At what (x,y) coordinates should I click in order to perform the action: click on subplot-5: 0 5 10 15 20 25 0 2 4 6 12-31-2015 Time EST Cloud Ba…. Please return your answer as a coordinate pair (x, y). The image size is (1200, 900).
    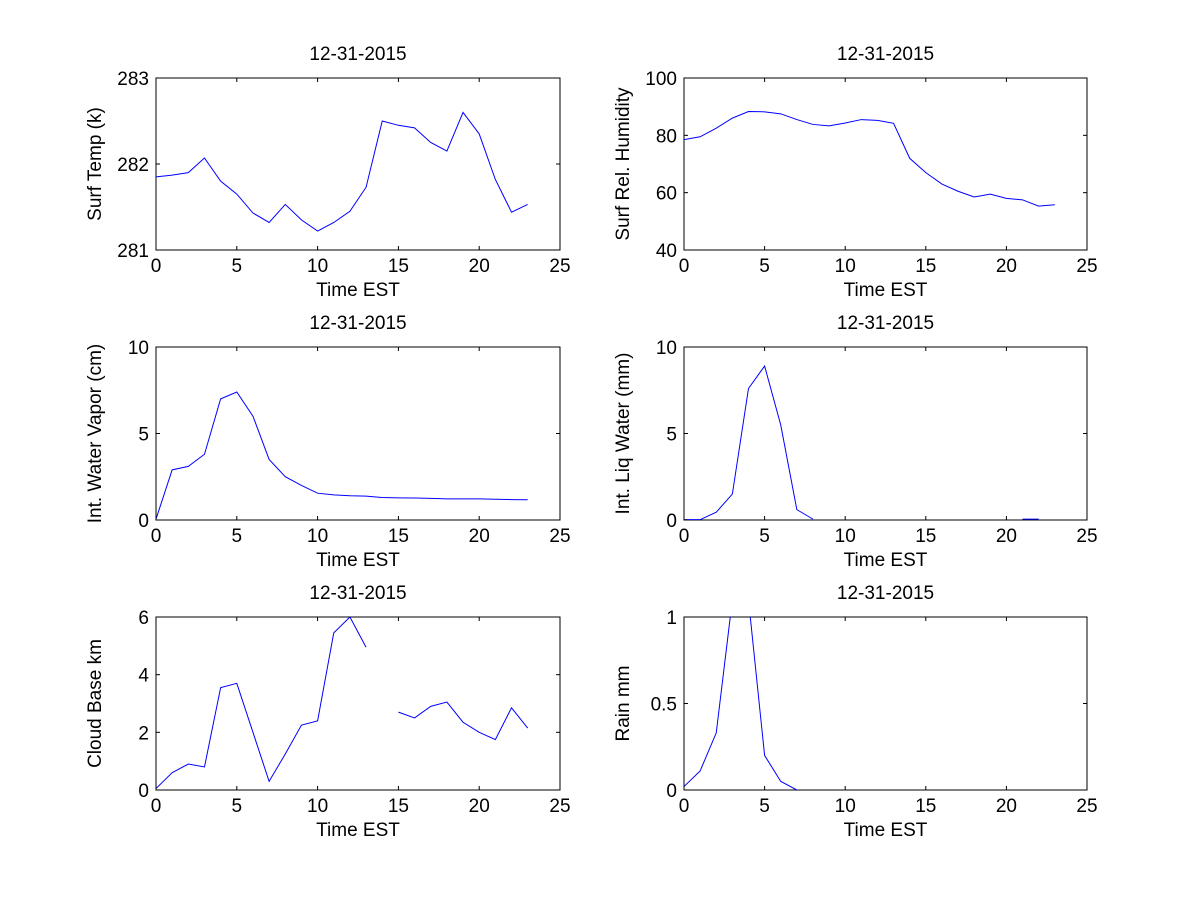
    Looking at the image, I should click on (328, 712).